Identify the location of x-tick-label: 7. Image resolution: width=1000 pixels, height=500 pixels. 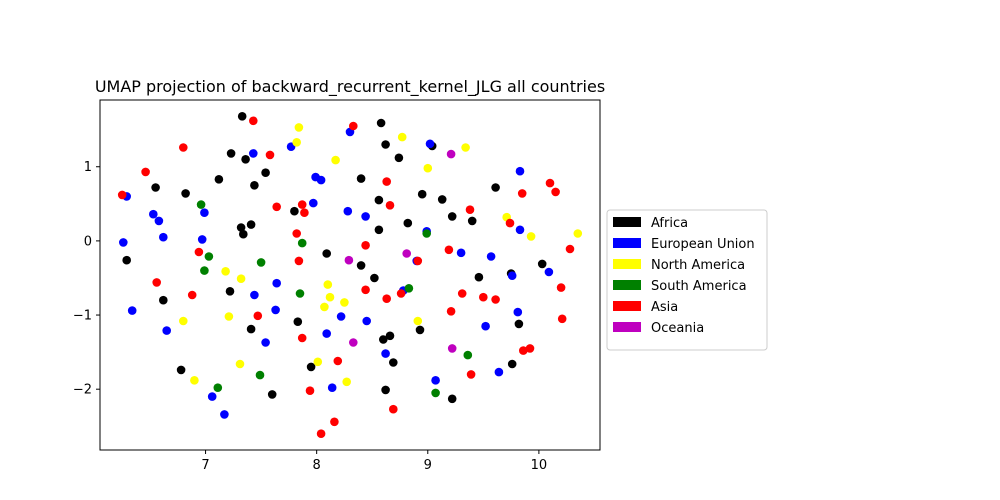
(205, 465).